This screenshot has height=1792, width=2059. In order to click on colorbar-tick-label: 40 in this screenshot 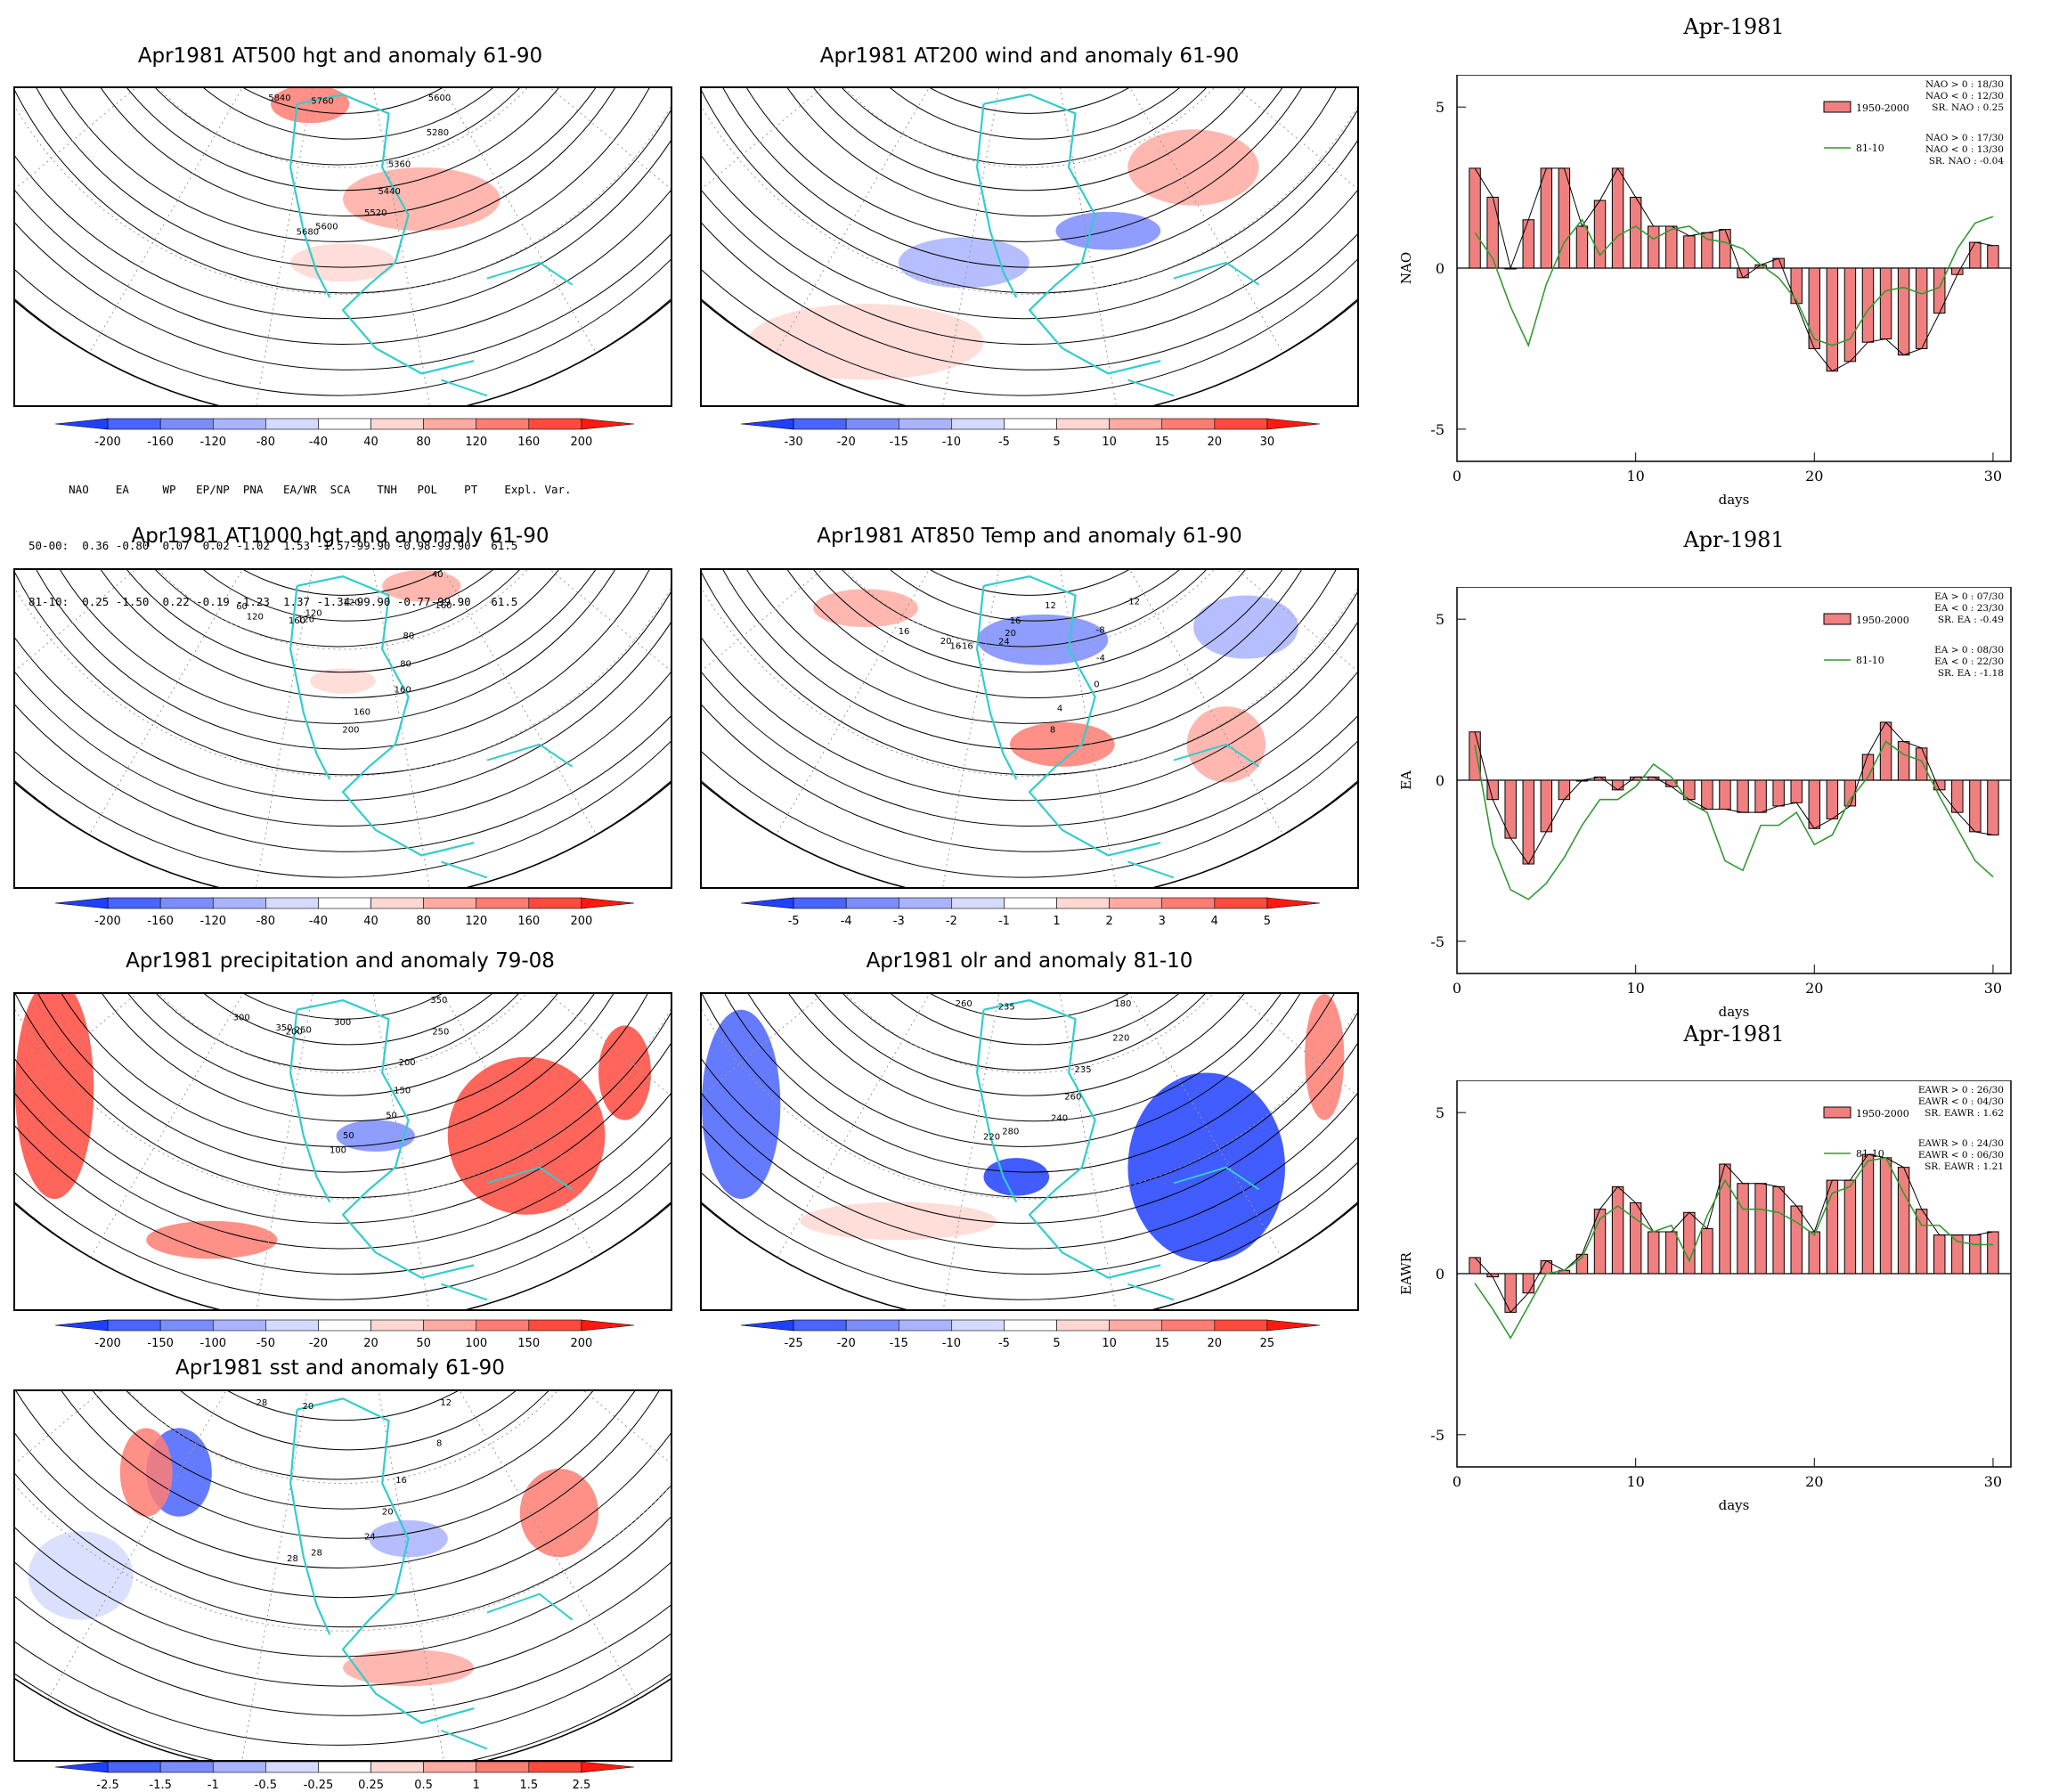, I will do `click(370, 922)`.